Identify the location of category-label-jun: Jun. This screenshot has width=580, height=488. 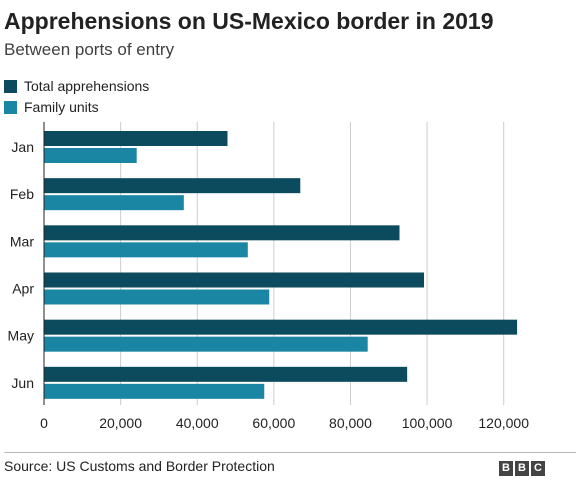
(22, 383).